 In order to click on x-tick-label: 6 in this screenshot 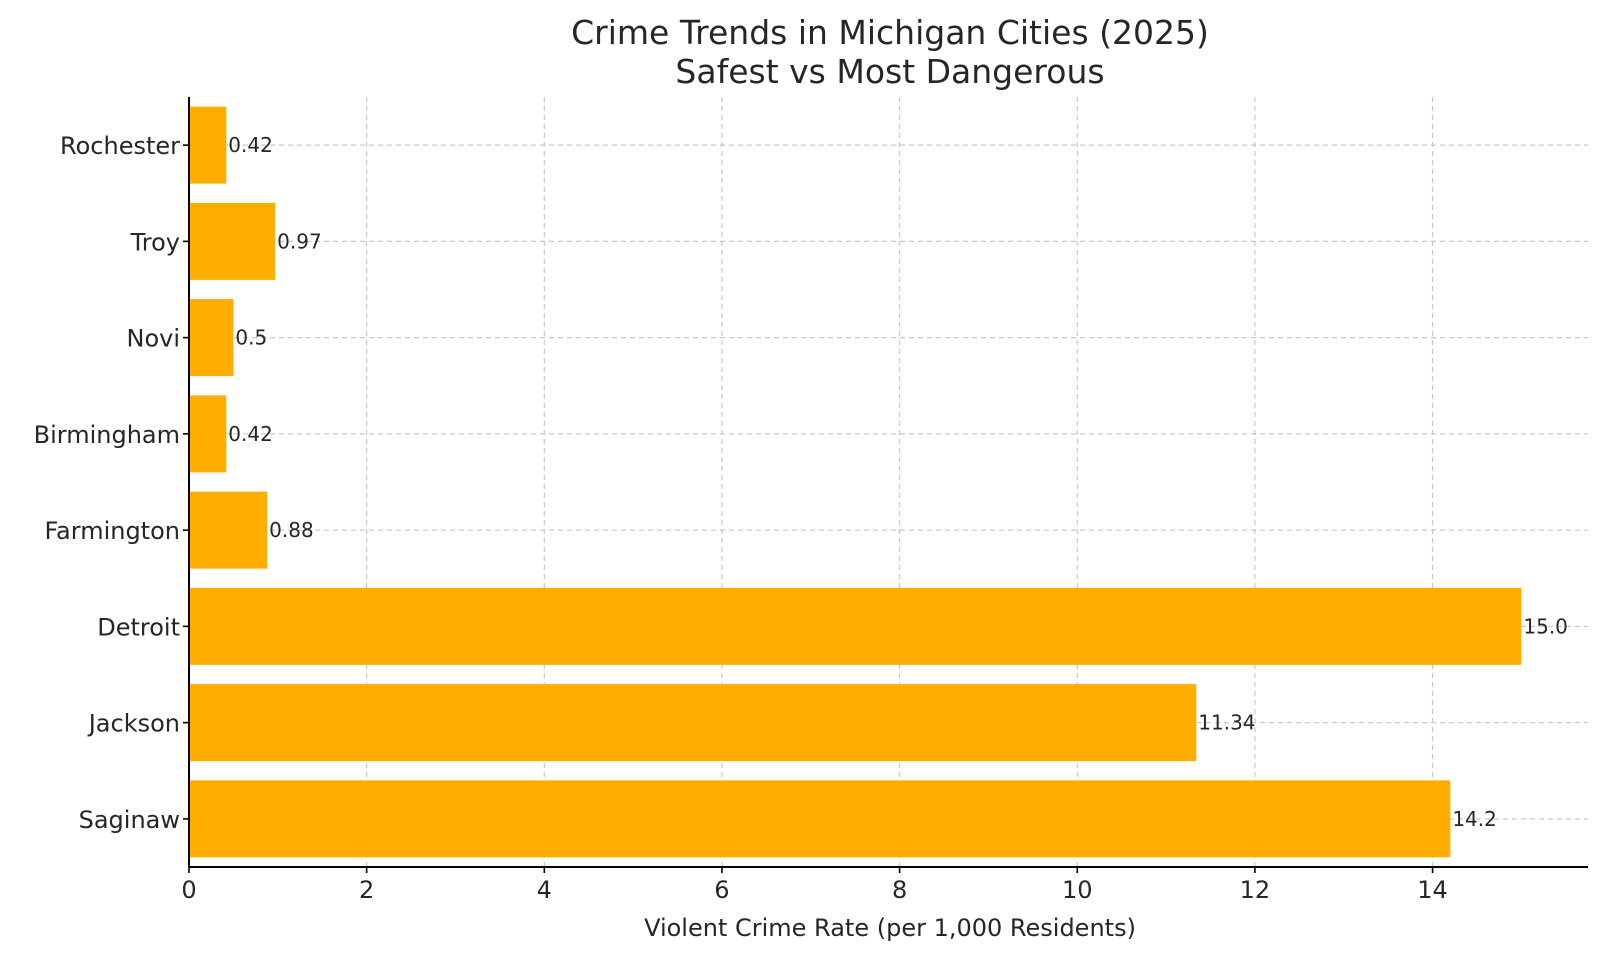, I will do `click(721, 890)`.